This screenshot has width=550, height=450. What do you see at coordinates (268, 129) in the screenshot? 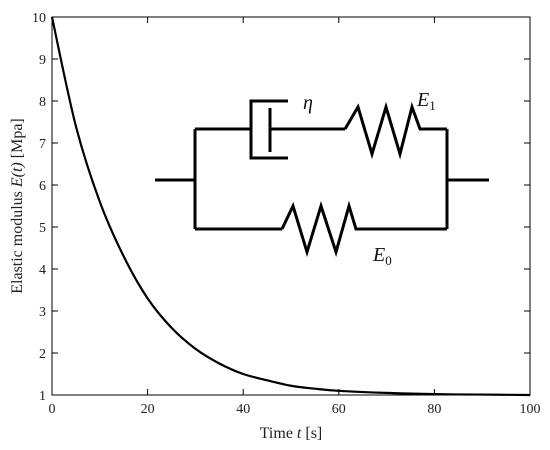
I see `dashpot-cylinder` at bounding box center [268, 129].